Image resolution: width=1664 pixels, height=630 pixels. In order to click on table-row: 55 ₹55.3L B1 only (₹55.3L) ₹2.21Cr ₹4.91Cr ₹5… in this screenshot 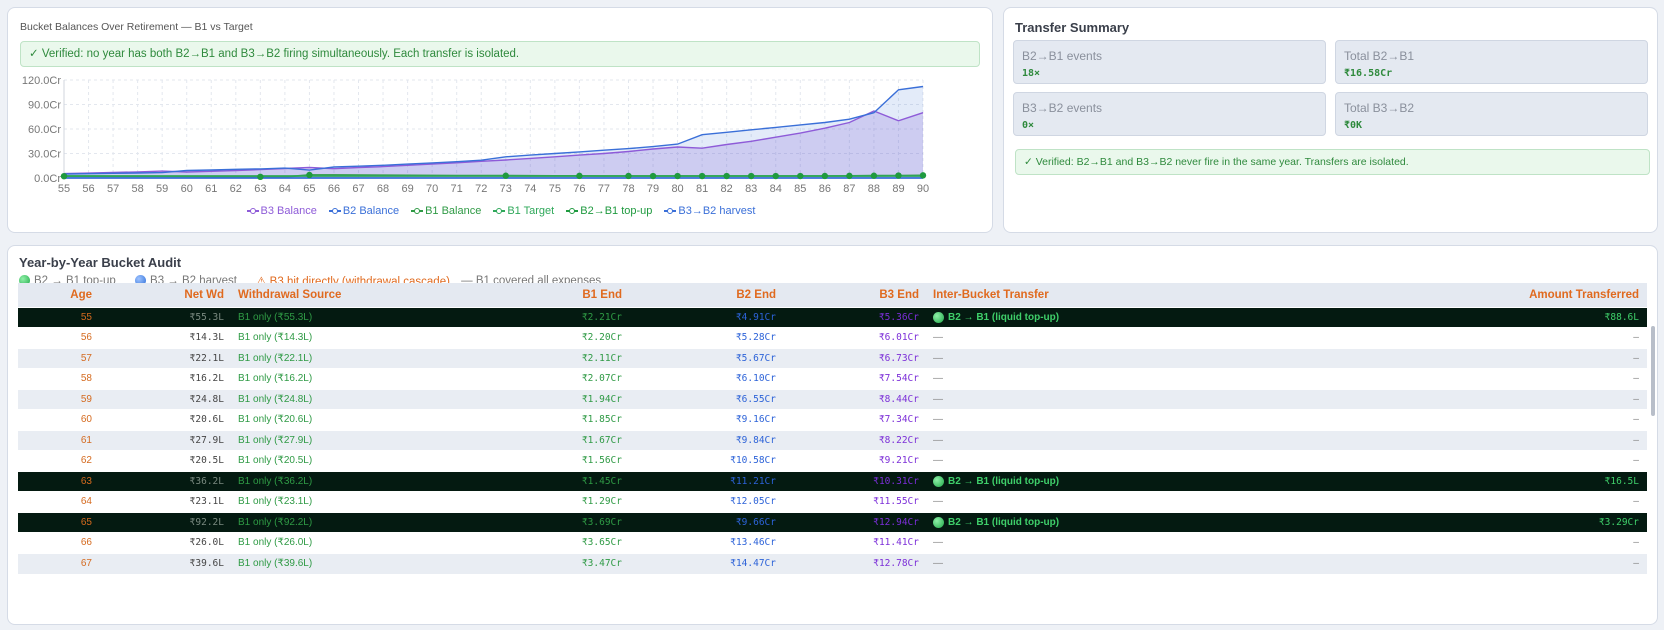, I will do `click(832, 317)`.